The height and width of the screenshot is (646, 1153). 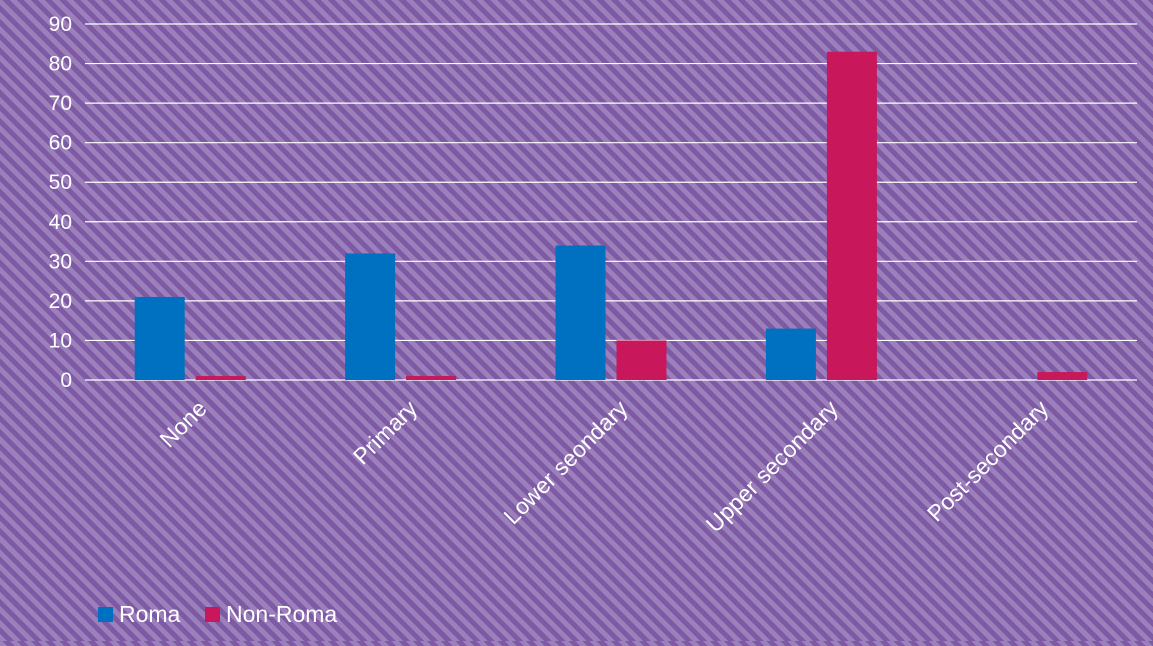 I want to click on y-tick-label: 50, so click(x=60, y=182).